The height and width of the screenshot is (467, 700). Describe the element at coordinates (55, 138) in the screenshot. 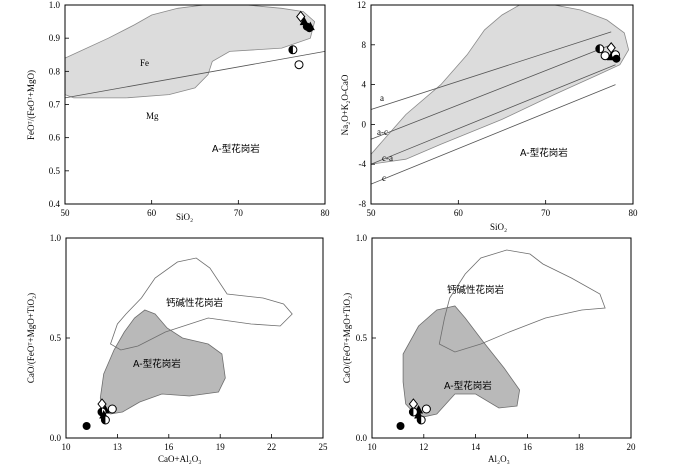

I see `y-tick-label: 0.6` at that location.